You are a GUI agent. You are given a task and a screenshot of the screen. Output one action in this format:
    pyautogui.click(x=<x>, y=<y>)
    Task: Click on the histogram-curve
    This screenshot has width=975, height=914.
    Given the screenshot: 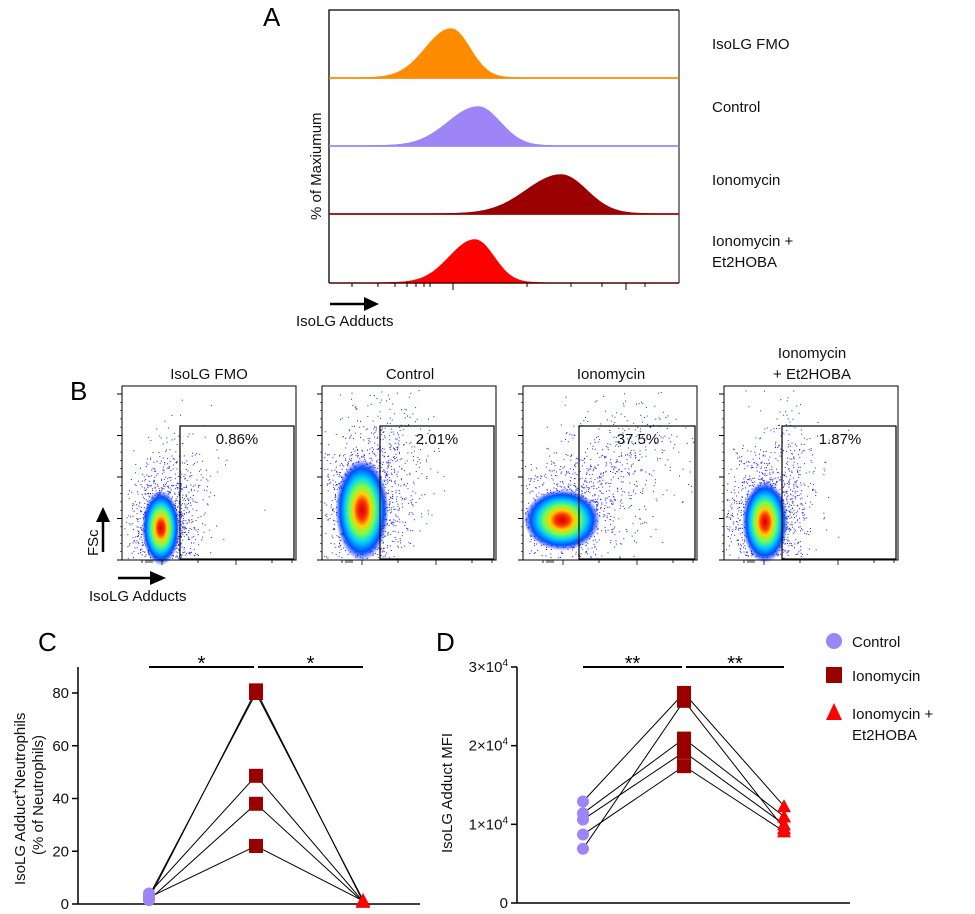 What is the action you would take?
    pyautogui.click(x=504, y=194)
    